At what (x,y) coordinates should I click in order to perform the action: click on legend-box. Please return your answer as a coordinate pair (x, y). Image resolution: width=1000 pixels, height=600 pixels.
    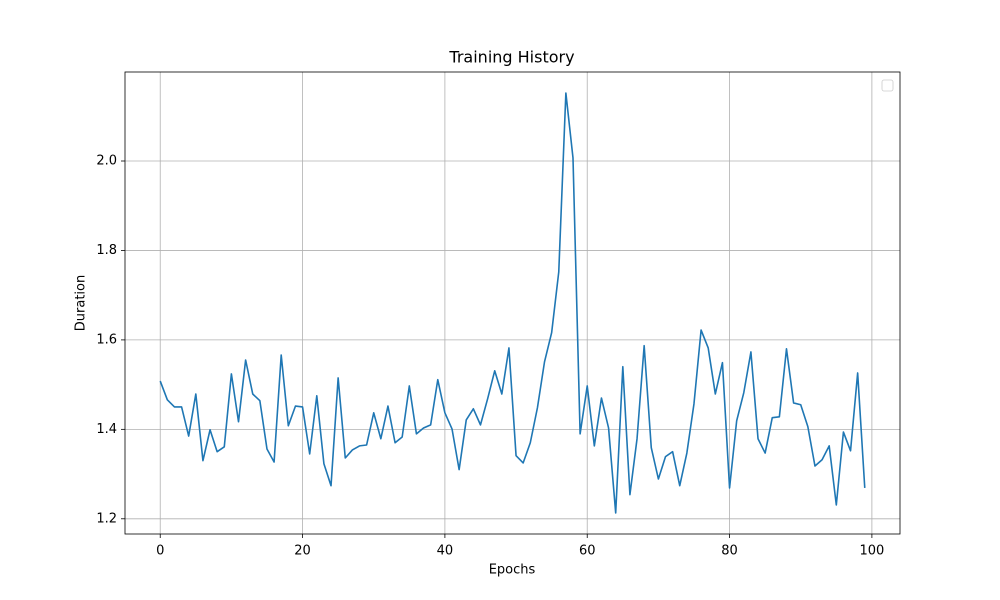
    Looking at the image, I should click on (887, 85).